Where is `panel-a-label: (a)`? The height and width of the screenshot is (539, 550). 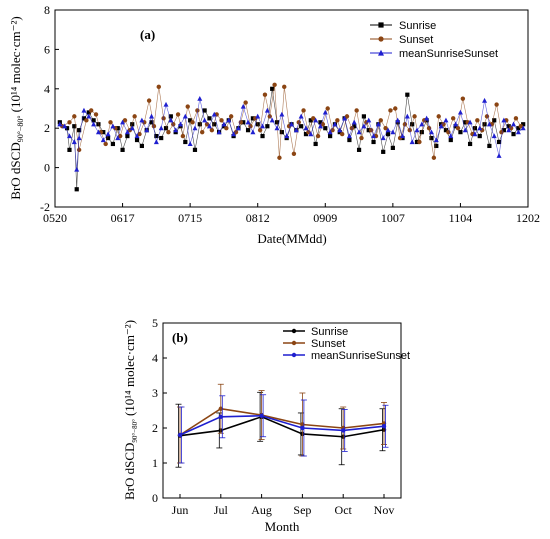 panel-a-label: (a) is located at coordinates (147, 34).